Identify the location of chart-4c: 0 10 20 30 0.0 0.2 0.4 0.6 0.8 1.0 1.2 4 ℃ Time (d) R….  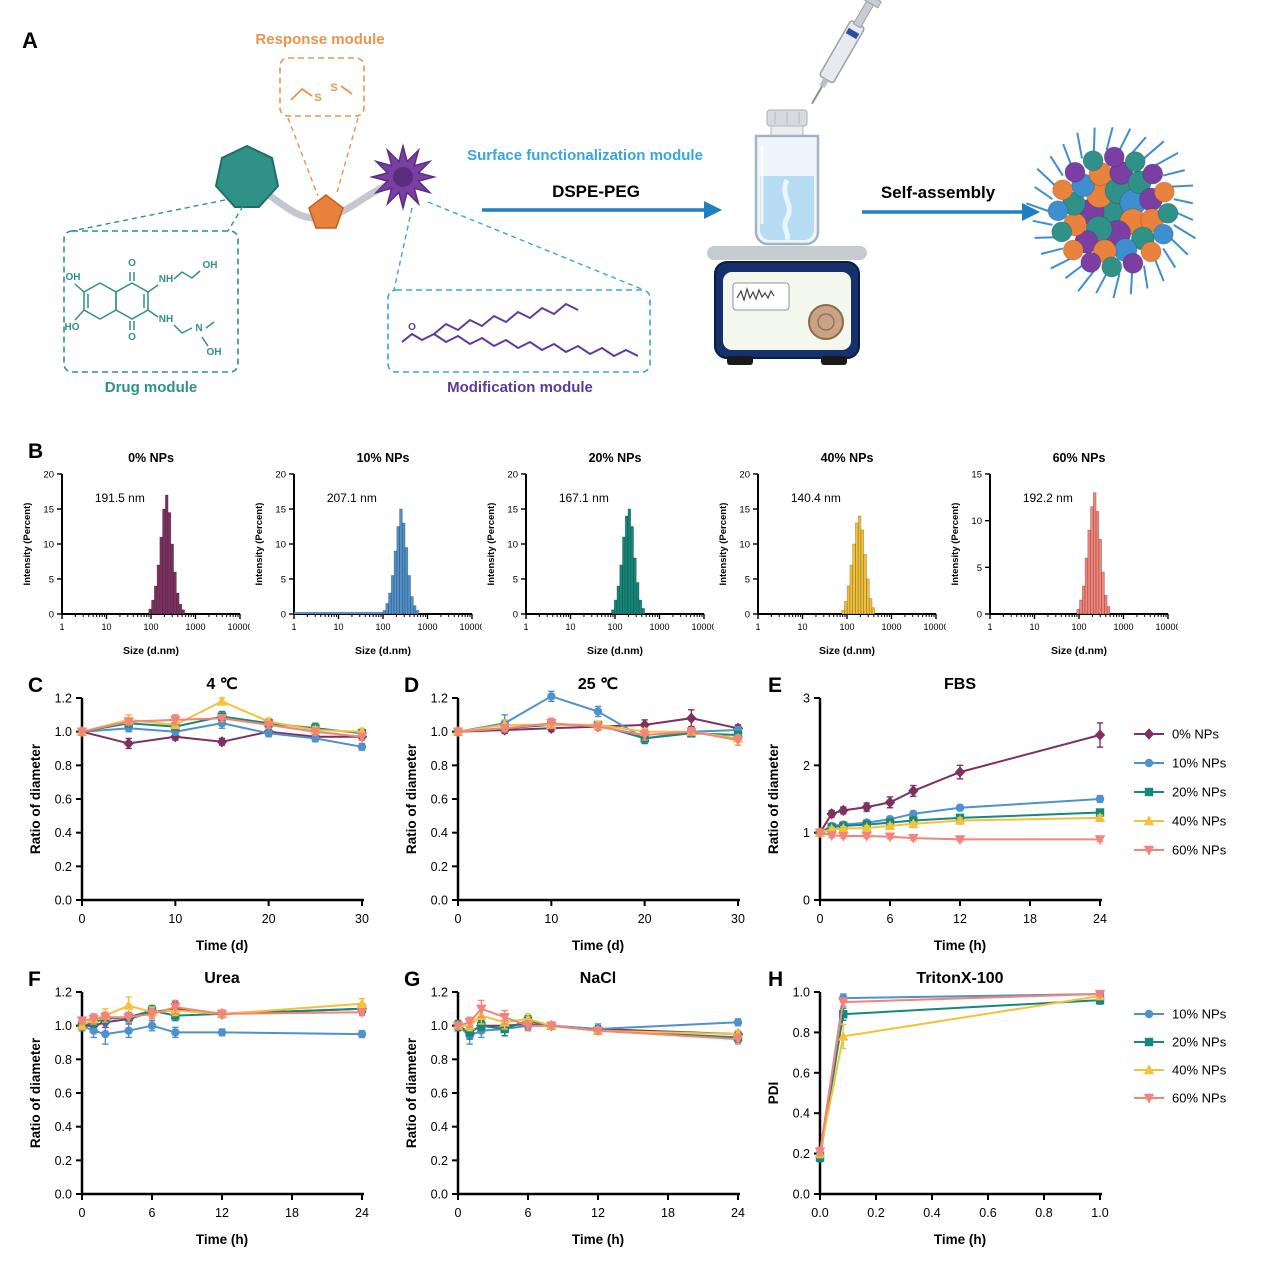
(207, 818).